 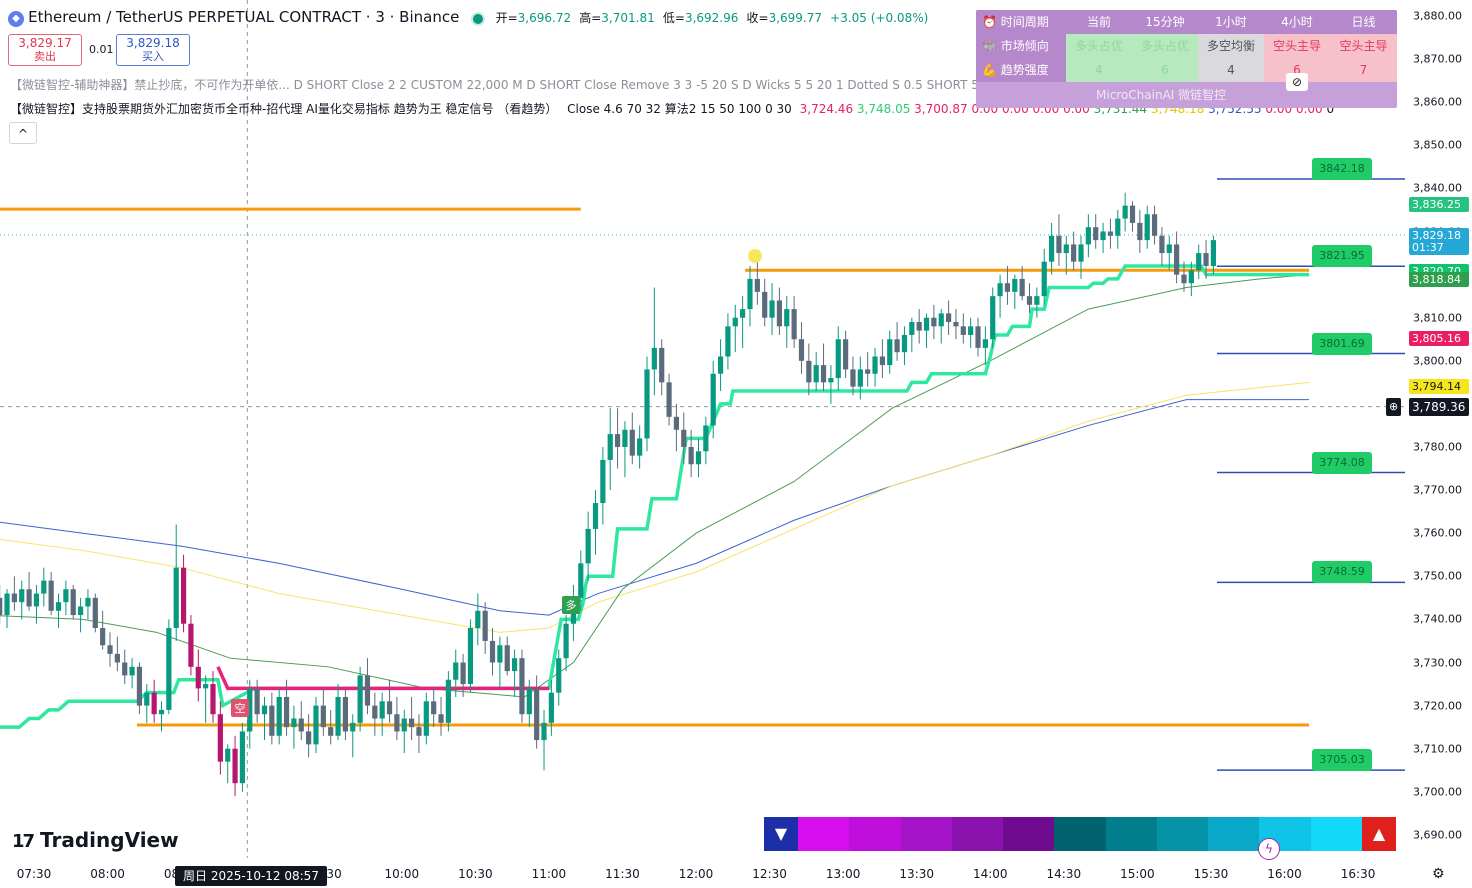 What do you see at coordinates (45, 50) in the screenshot?
I see `sell-button: 3,829.17 卖出` at bounding box center [45, 50].